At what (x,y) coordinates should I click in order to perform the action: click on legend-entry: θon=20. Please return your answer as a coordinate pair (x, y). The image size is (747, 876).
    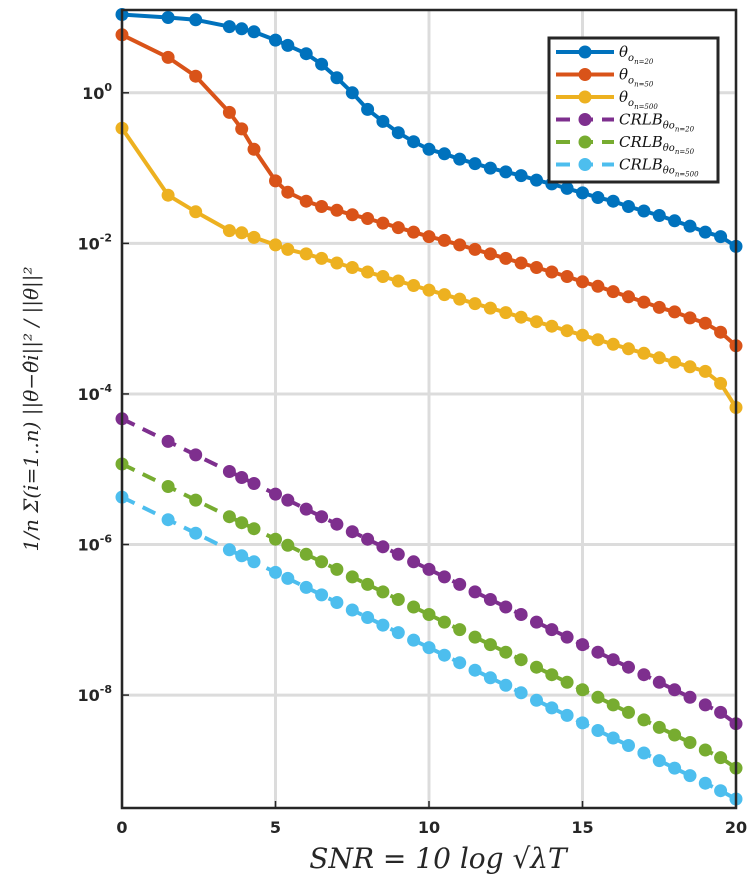
    Looking at the image, I should click on (605, 54).